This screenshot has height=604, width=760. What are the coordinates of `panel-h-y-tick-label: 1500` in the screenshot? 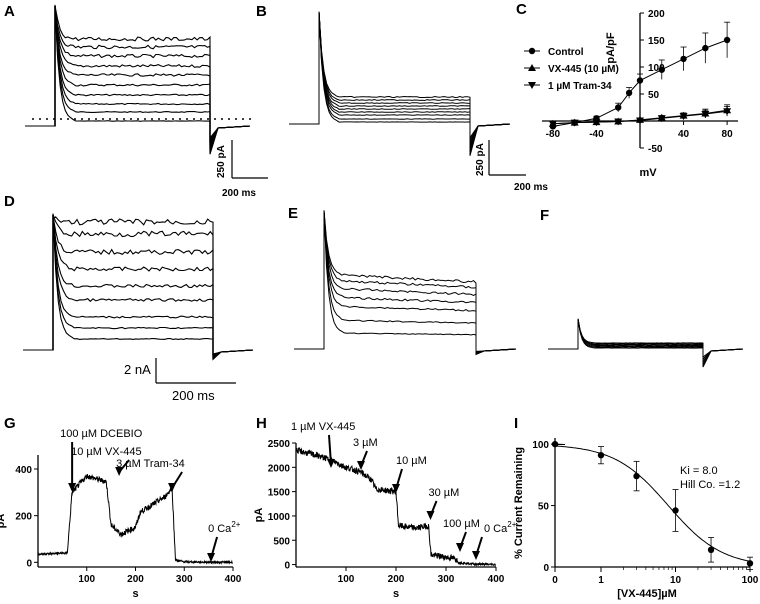 It's located at (279, 493).